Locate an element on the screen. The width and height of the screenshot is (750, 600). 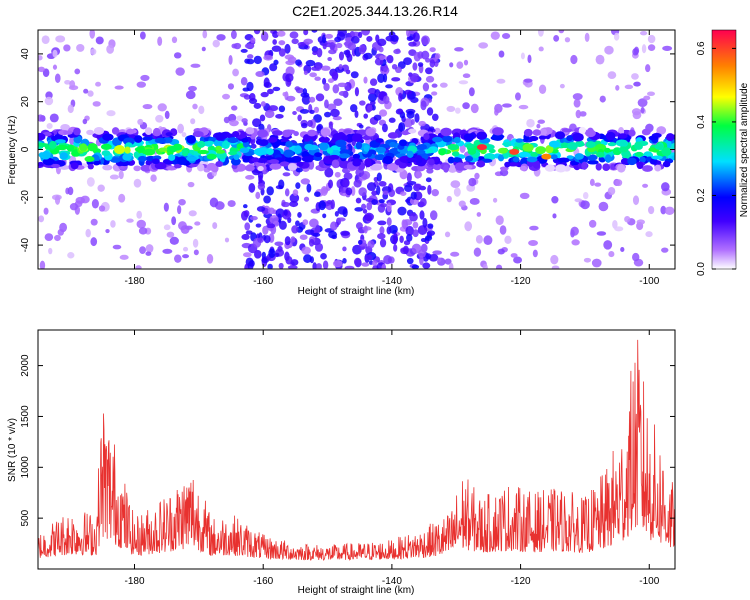
snr-x-tick-label: -120 is located at coordinates (521, 581).